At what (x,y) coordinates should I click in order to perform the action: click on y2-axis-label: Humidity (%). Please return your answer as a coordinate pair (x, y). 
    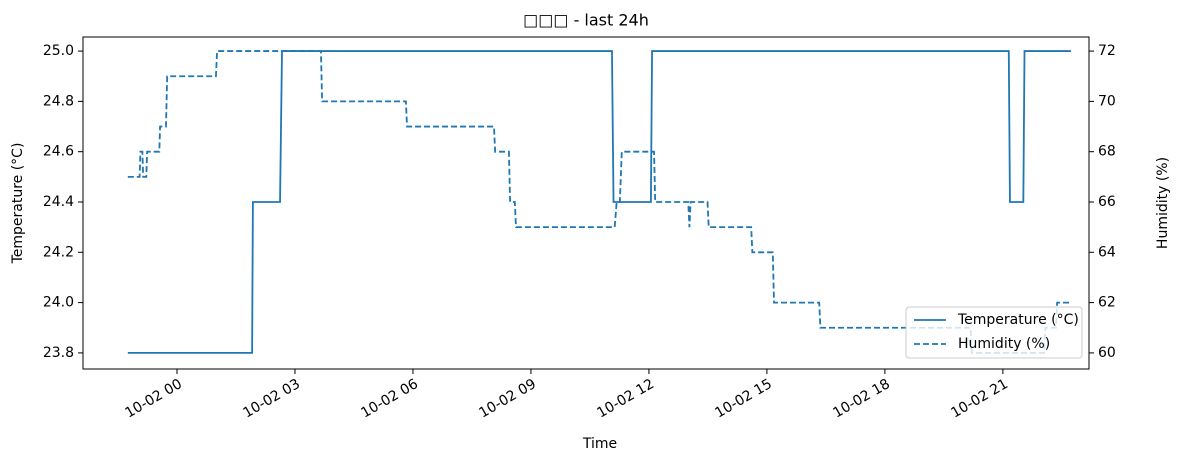
    Looking at the image, I should click on (1163, 203).